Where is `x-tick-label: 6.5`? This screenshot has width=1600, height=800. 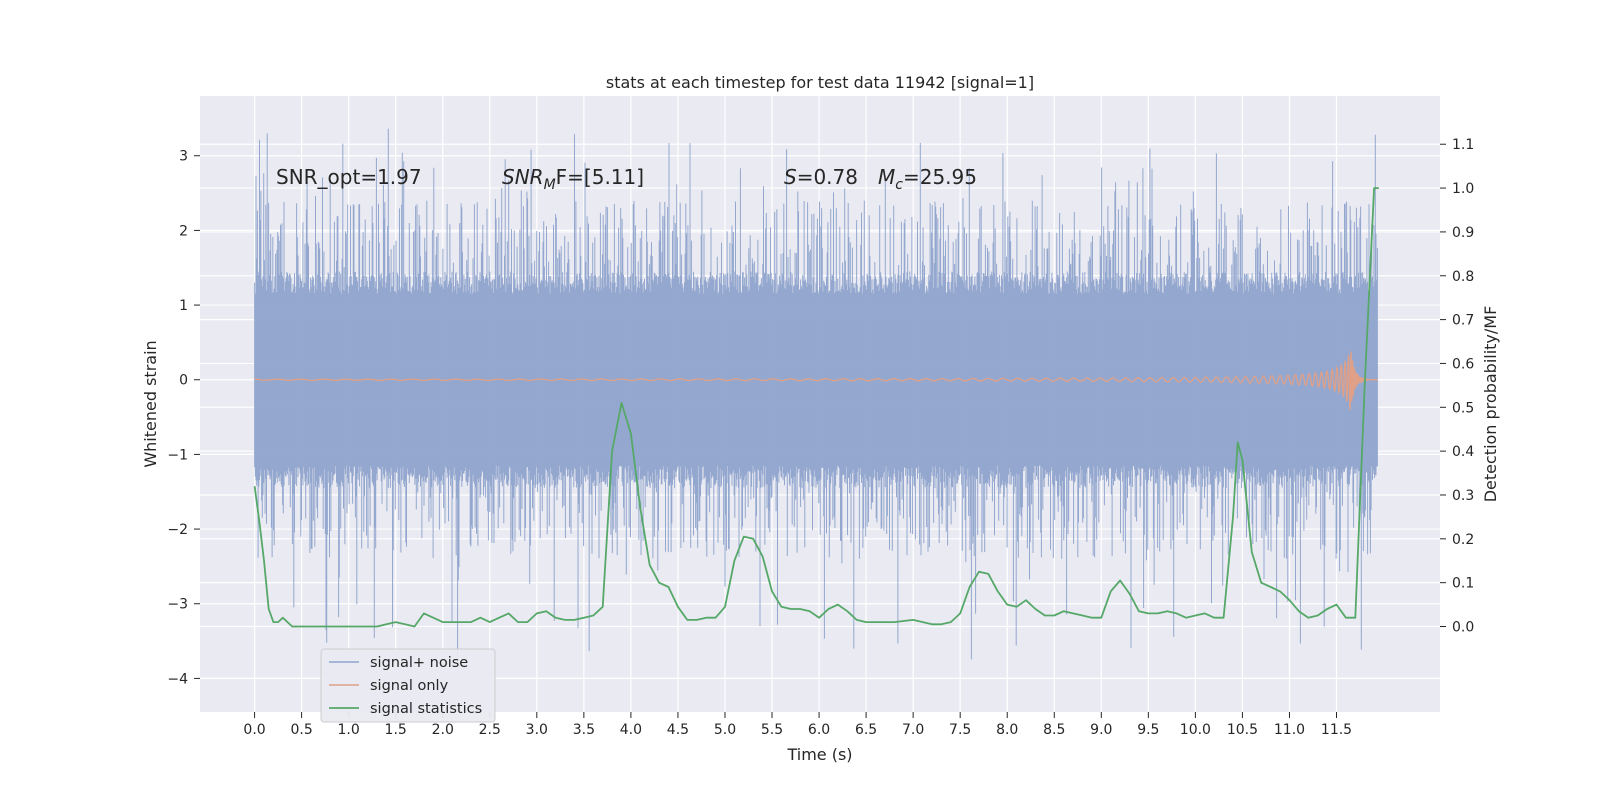 x-tick-label: 6.5 is located at coordinates (866, 730).